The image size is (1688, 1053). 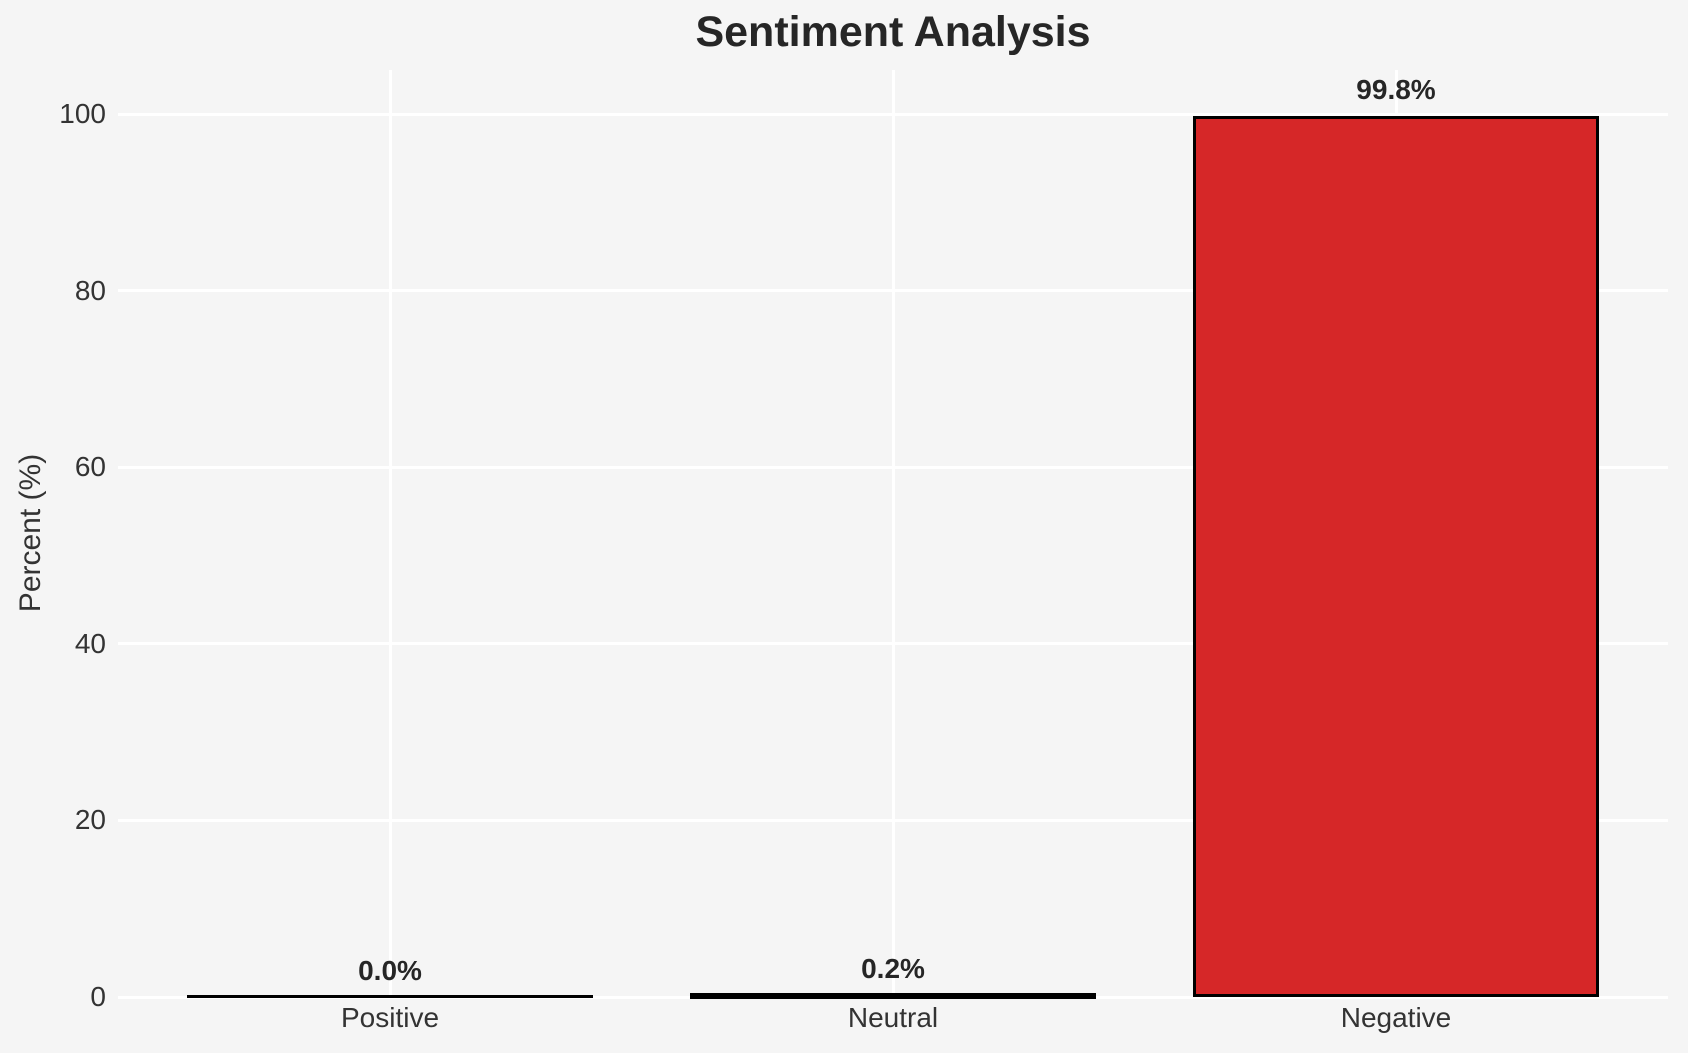 I want to click on y-tick-label-40: 40, so click(x=90, y=643).